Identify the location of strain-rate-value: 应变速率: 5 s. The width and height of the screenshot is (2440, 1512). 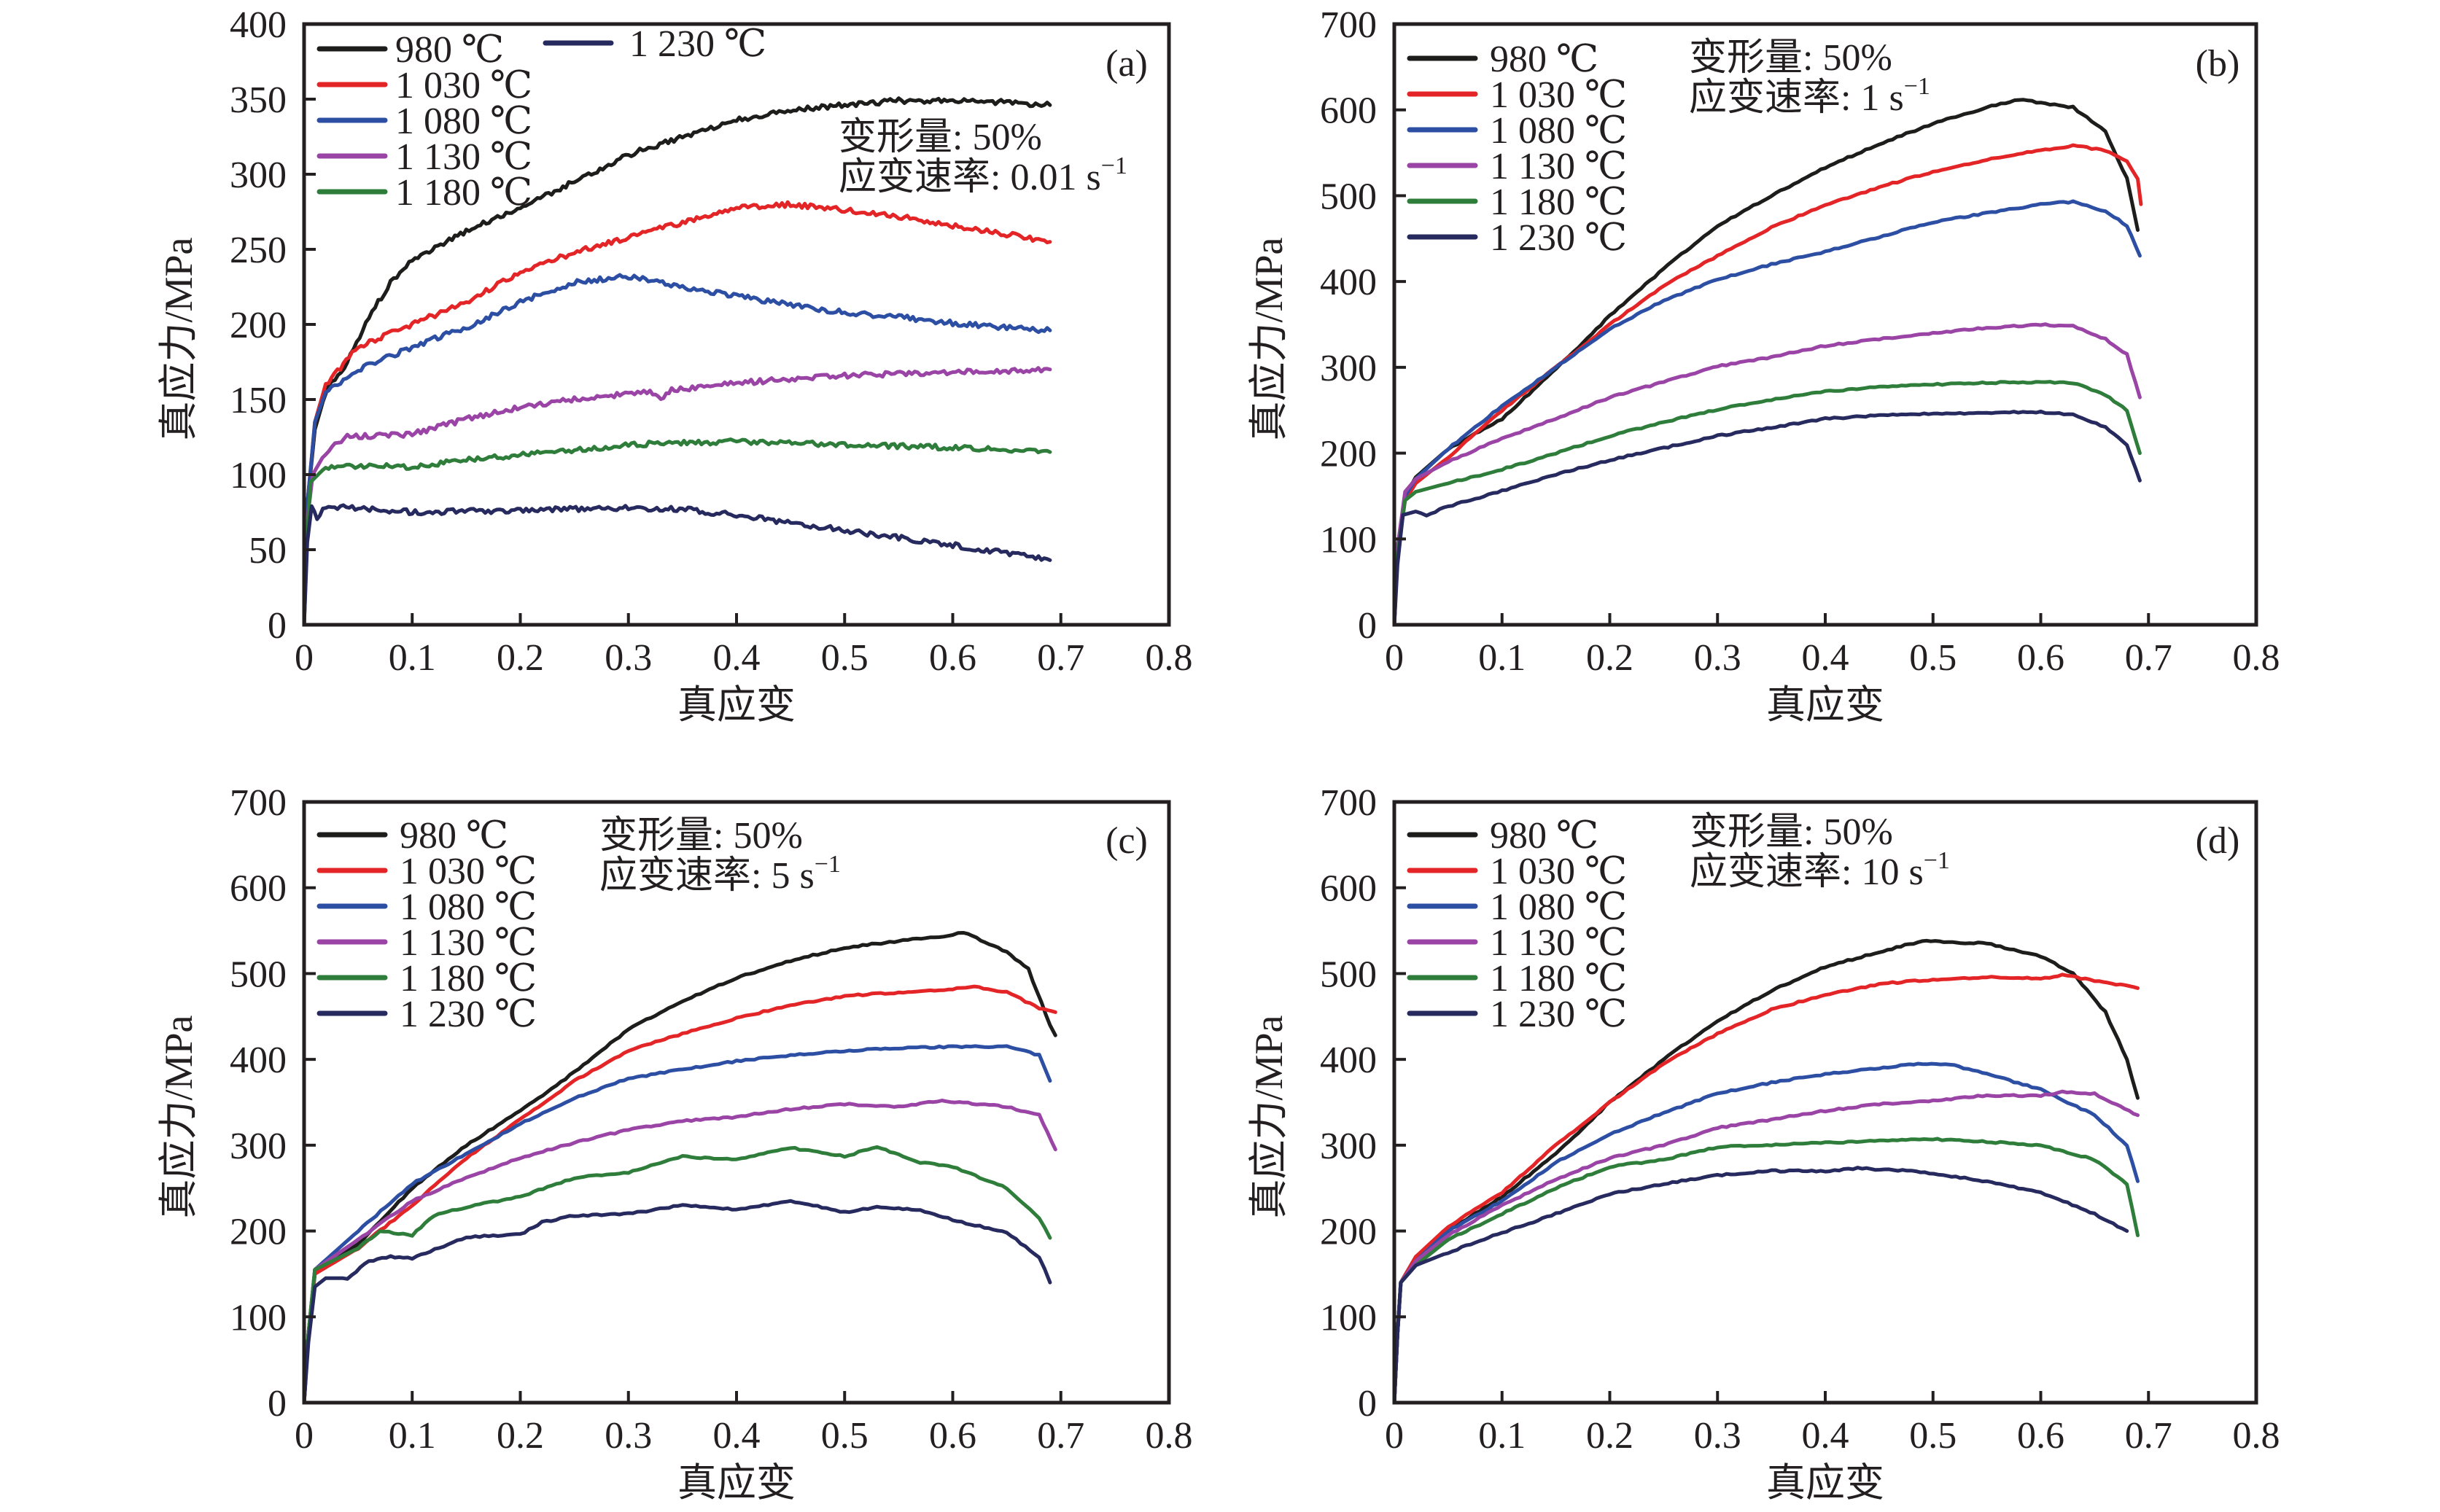
(707, 876).